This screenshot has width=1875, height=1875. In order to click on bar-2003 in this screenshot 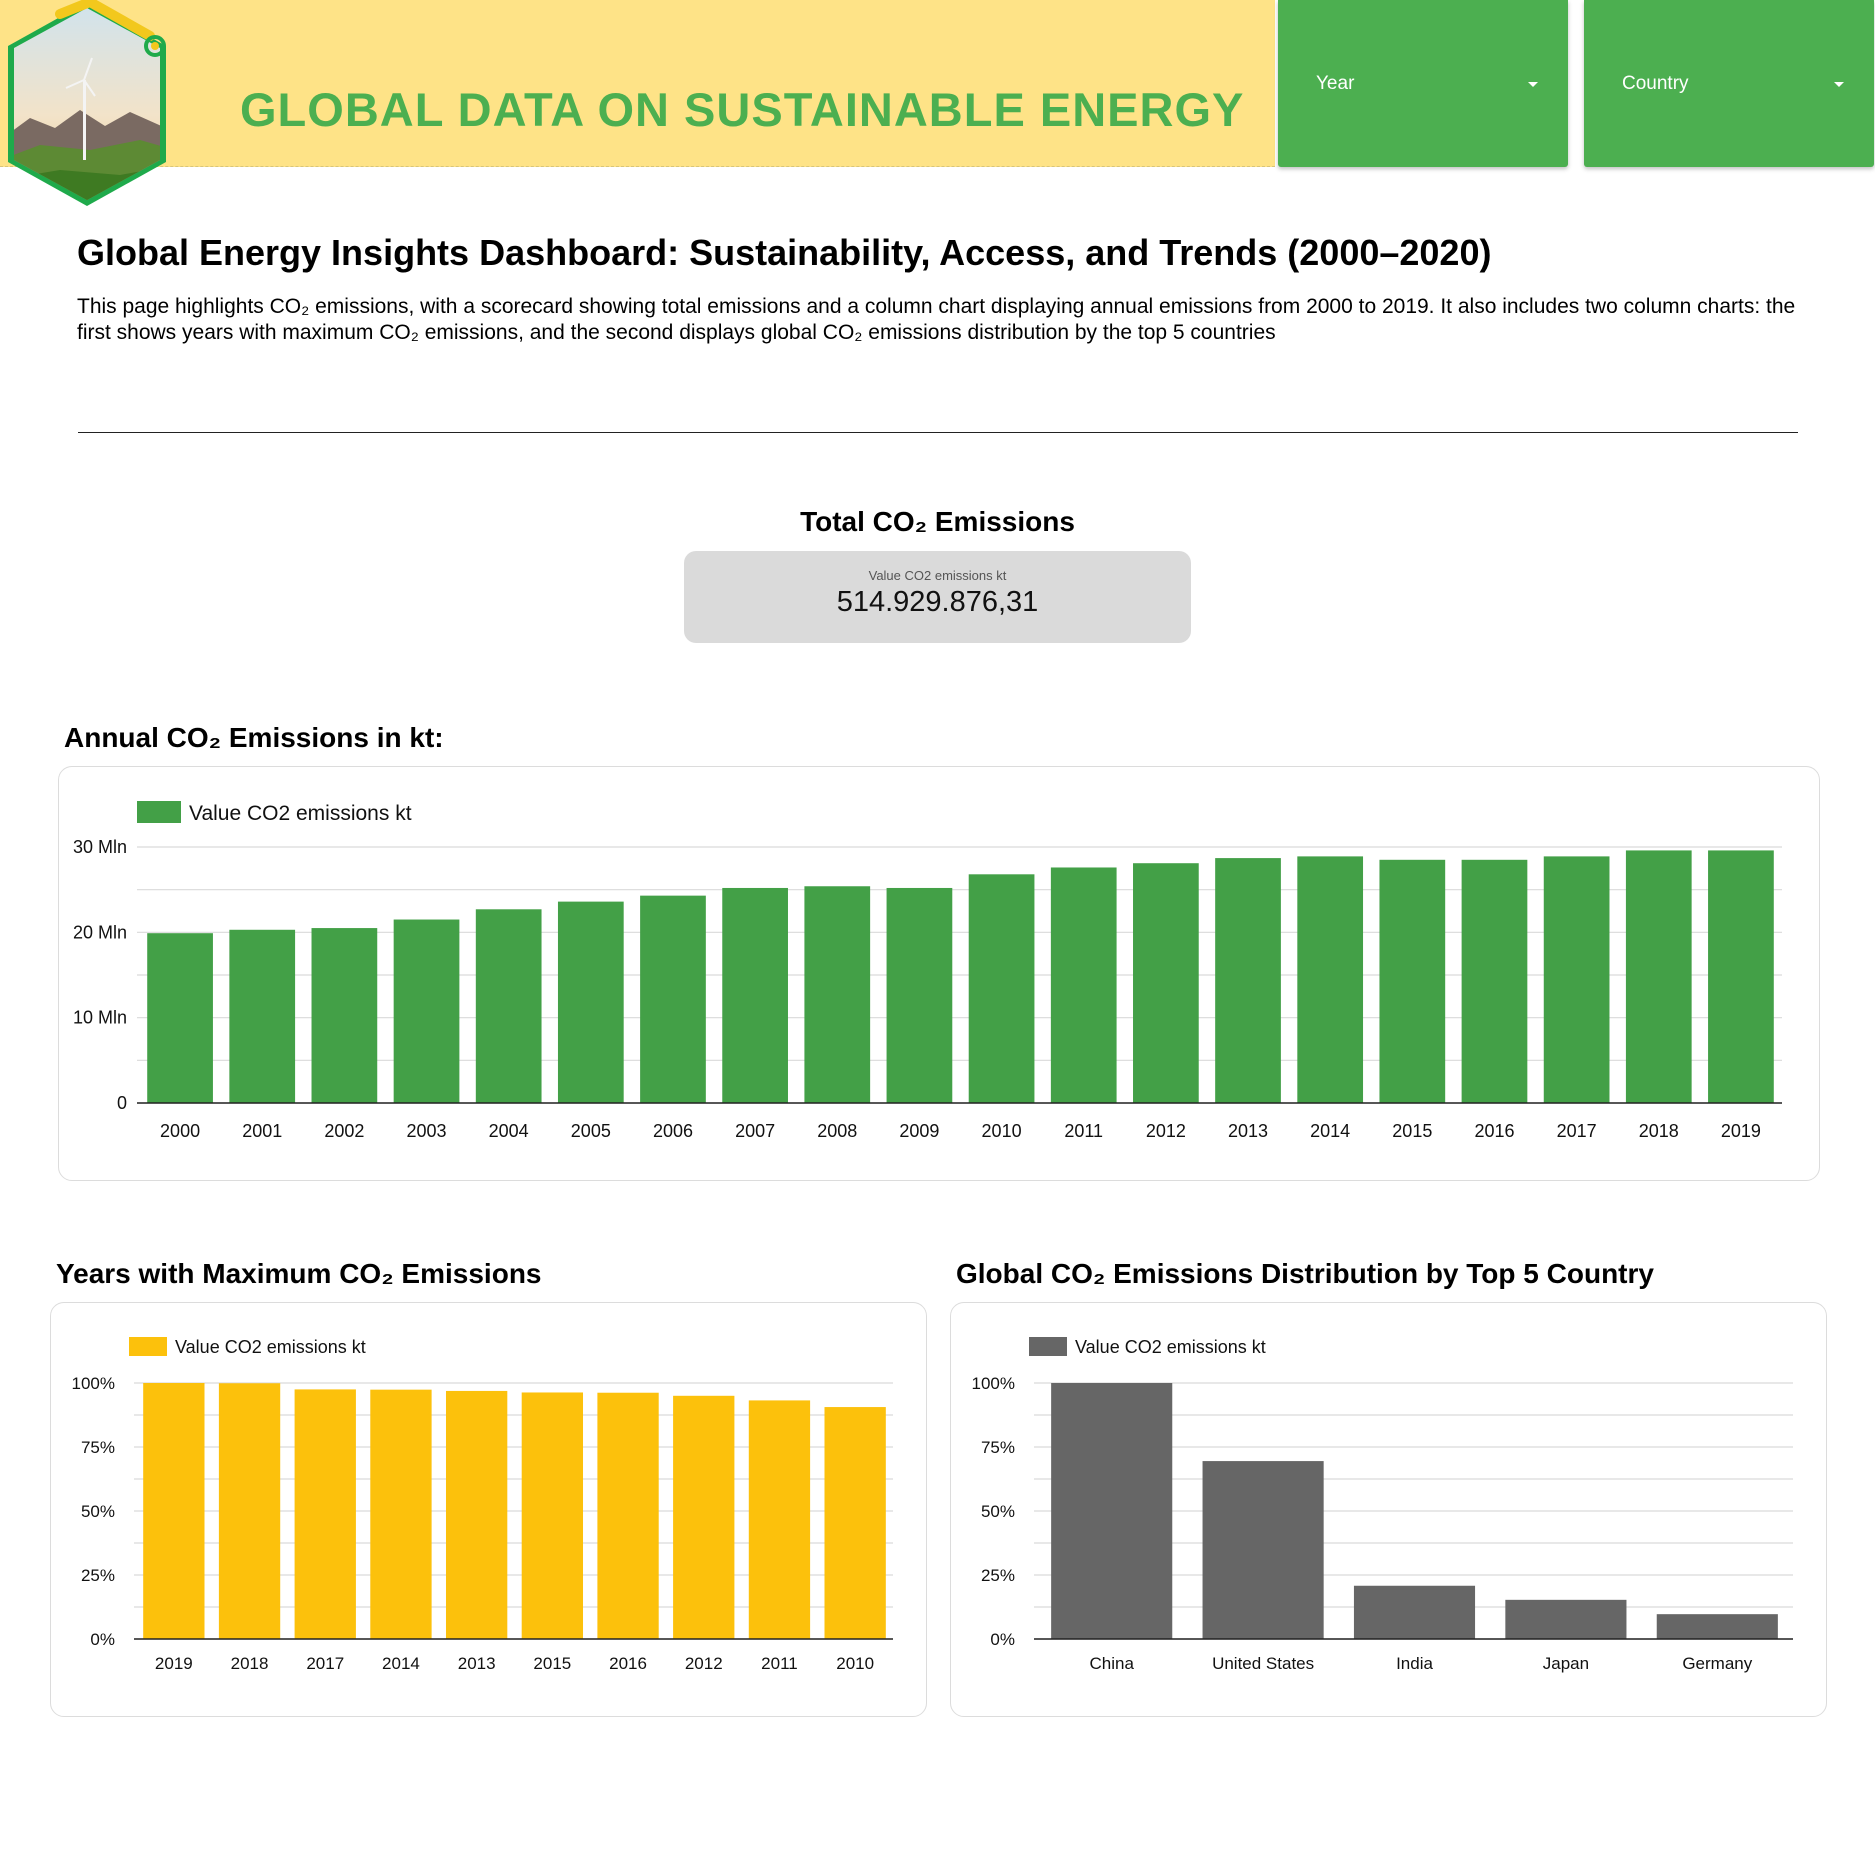, I will do `click(426, 1011)`.